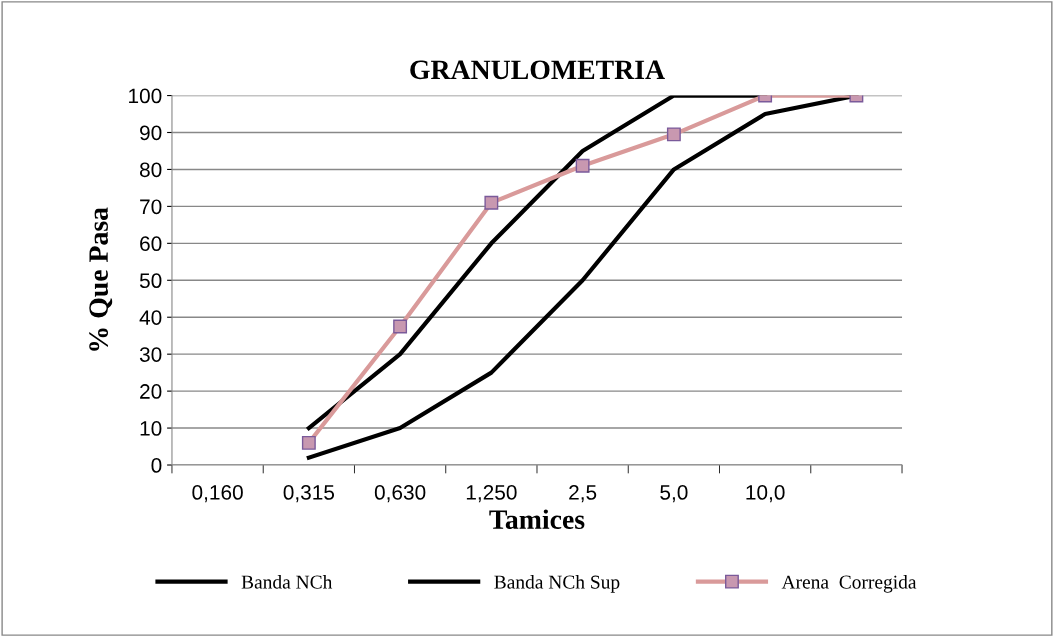 The width and height of the screenshot is (1055, 637). What do you see at coordinates (400, 494) in the screenshot?
I see `x-tick-label: 0,630` at bounding box center [400, 494].